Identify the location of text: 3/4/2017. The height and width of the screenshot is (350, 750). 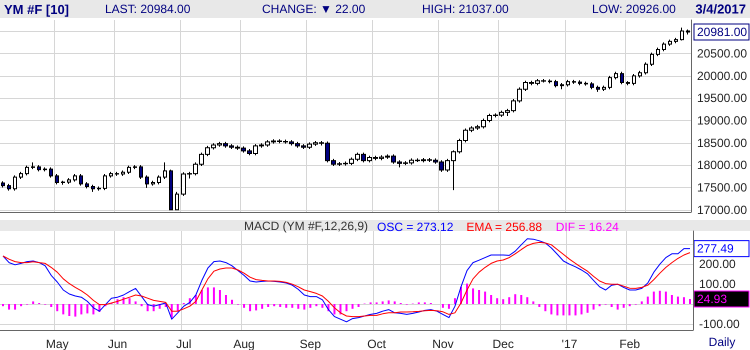
(720, 9).